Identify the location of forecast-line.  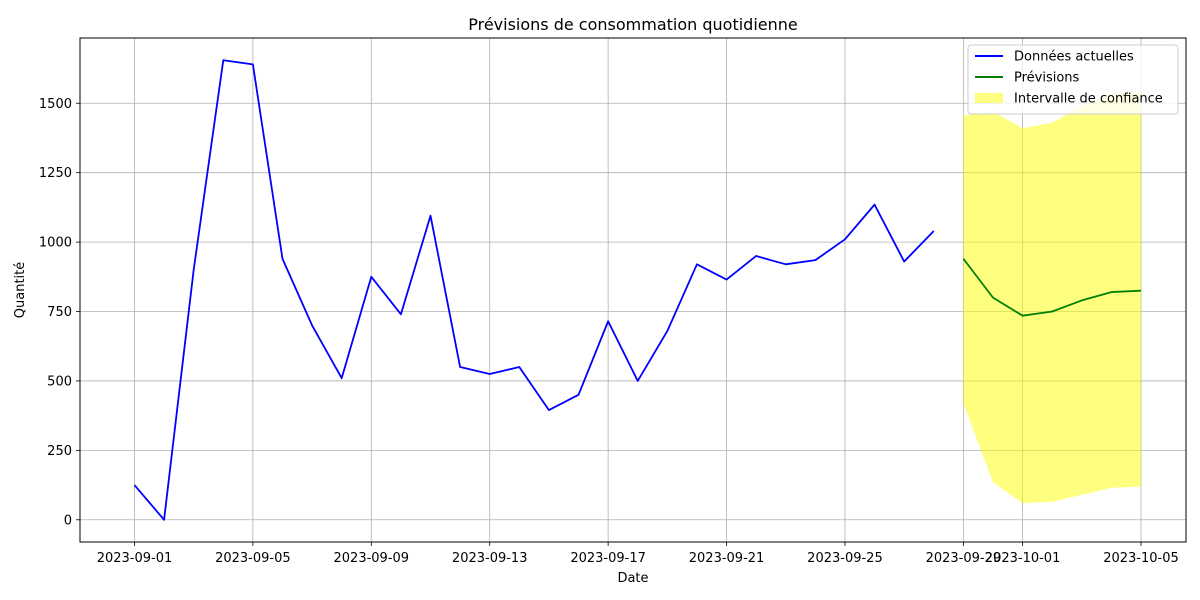
(1052, 287).